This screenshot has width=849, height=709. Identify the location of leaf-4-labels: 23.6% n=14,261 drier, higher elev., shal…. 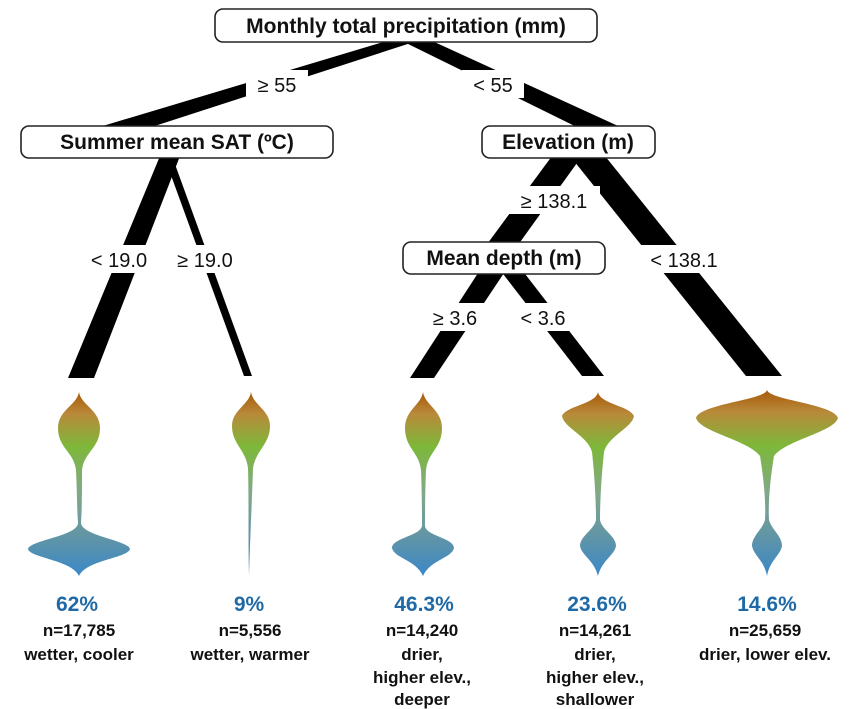
(595, 651).